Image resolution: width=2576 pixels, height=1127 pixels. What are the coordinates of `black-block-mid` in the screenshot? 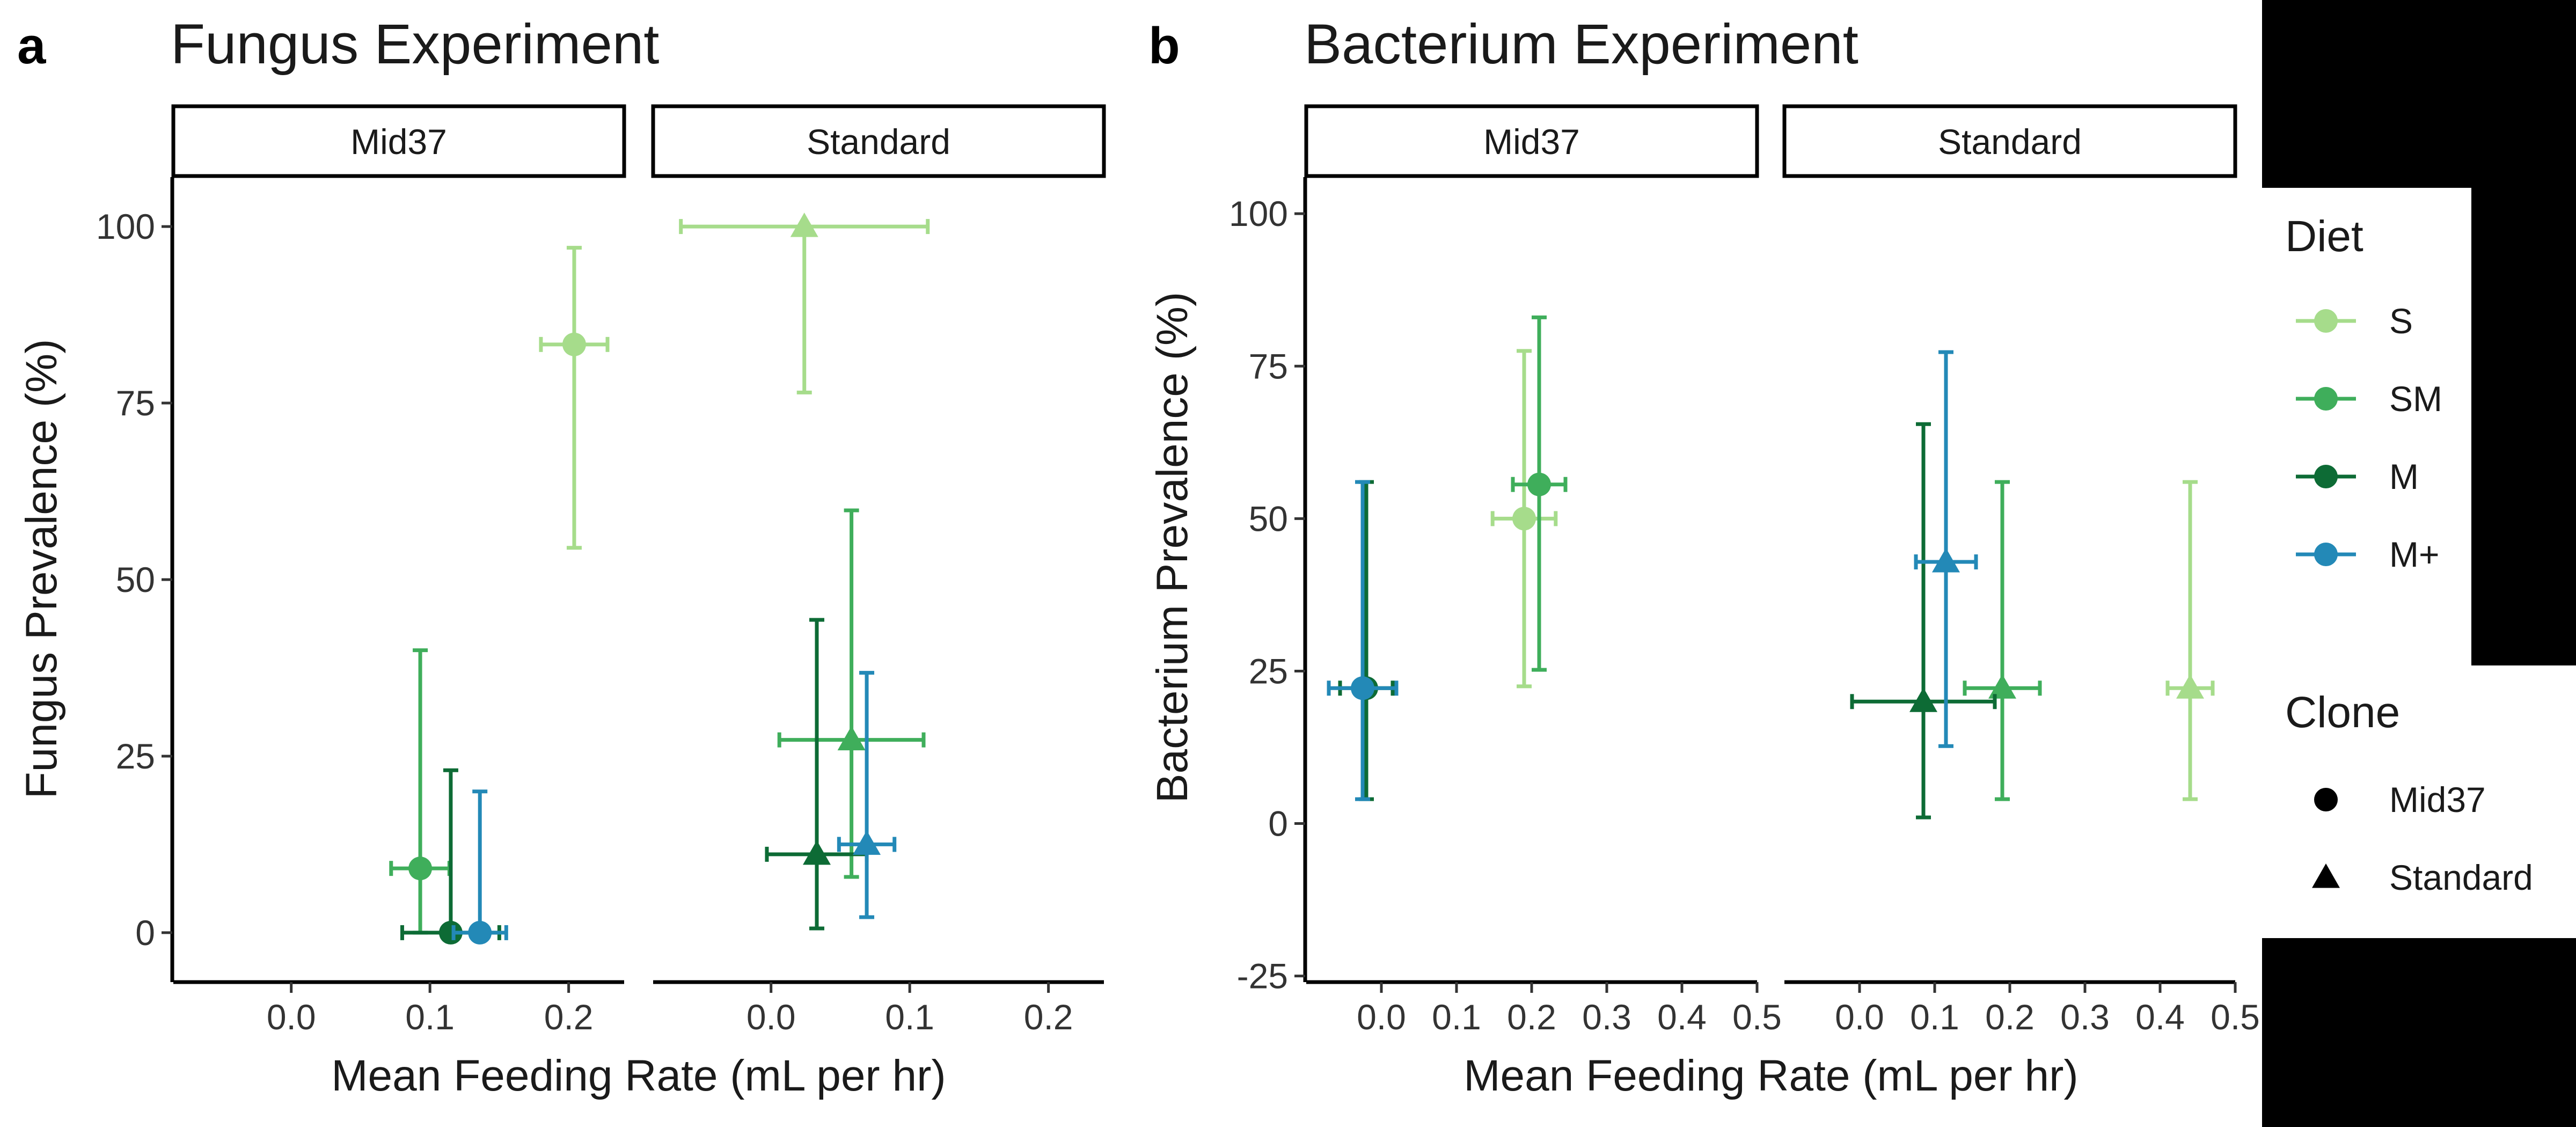 It's located at (2523, 423).